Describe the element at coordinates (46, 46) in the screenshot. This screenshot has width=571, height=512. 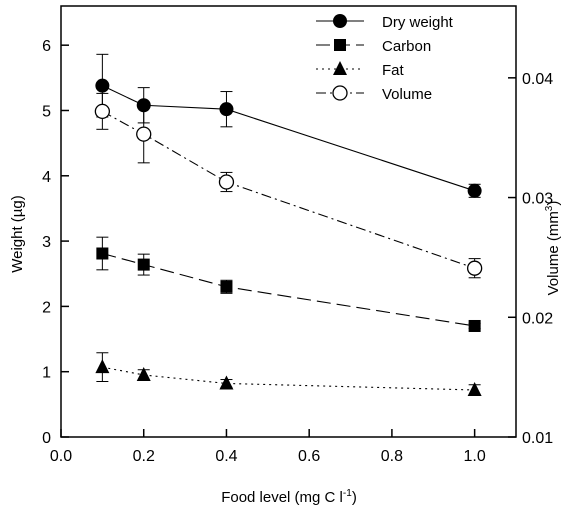
I see `y-tick-label: 6` at that location.